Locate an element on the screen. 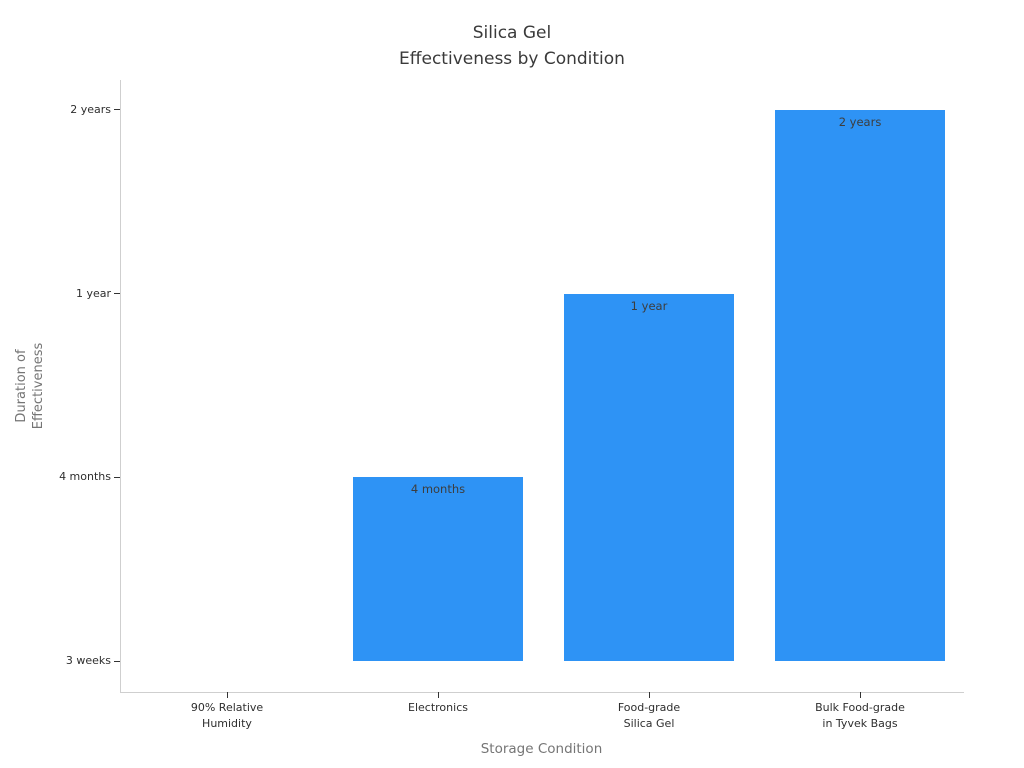 The image size is (1024, 768). y-tick-label: 2 years is located at coordinates (90, 109).